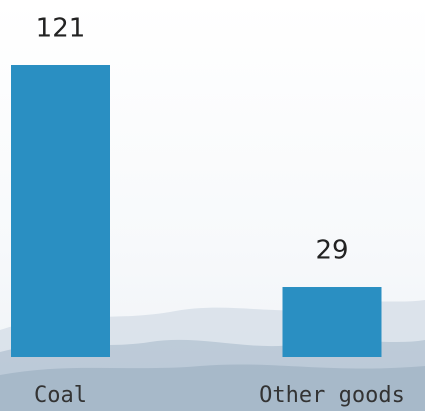  What do you see at coordinates (332, 395) in the screenshot?
I see `x-tick-label: Other goods` at bounding box center [332, 395].